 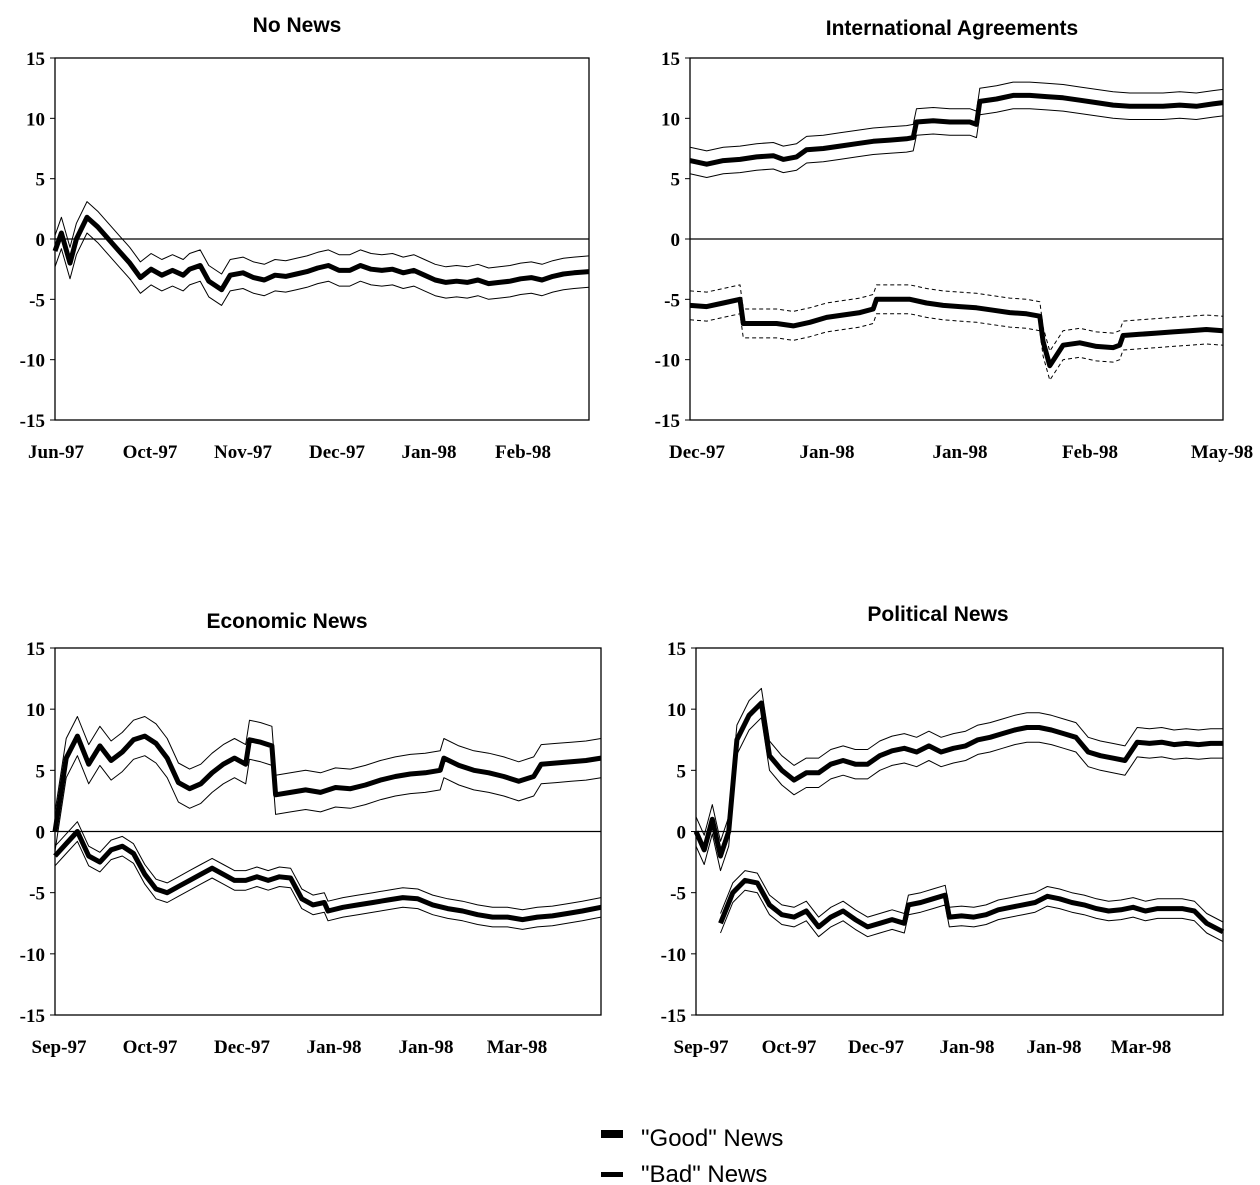 I want to click on chart-title: Political News, so click(x=937, y=614).